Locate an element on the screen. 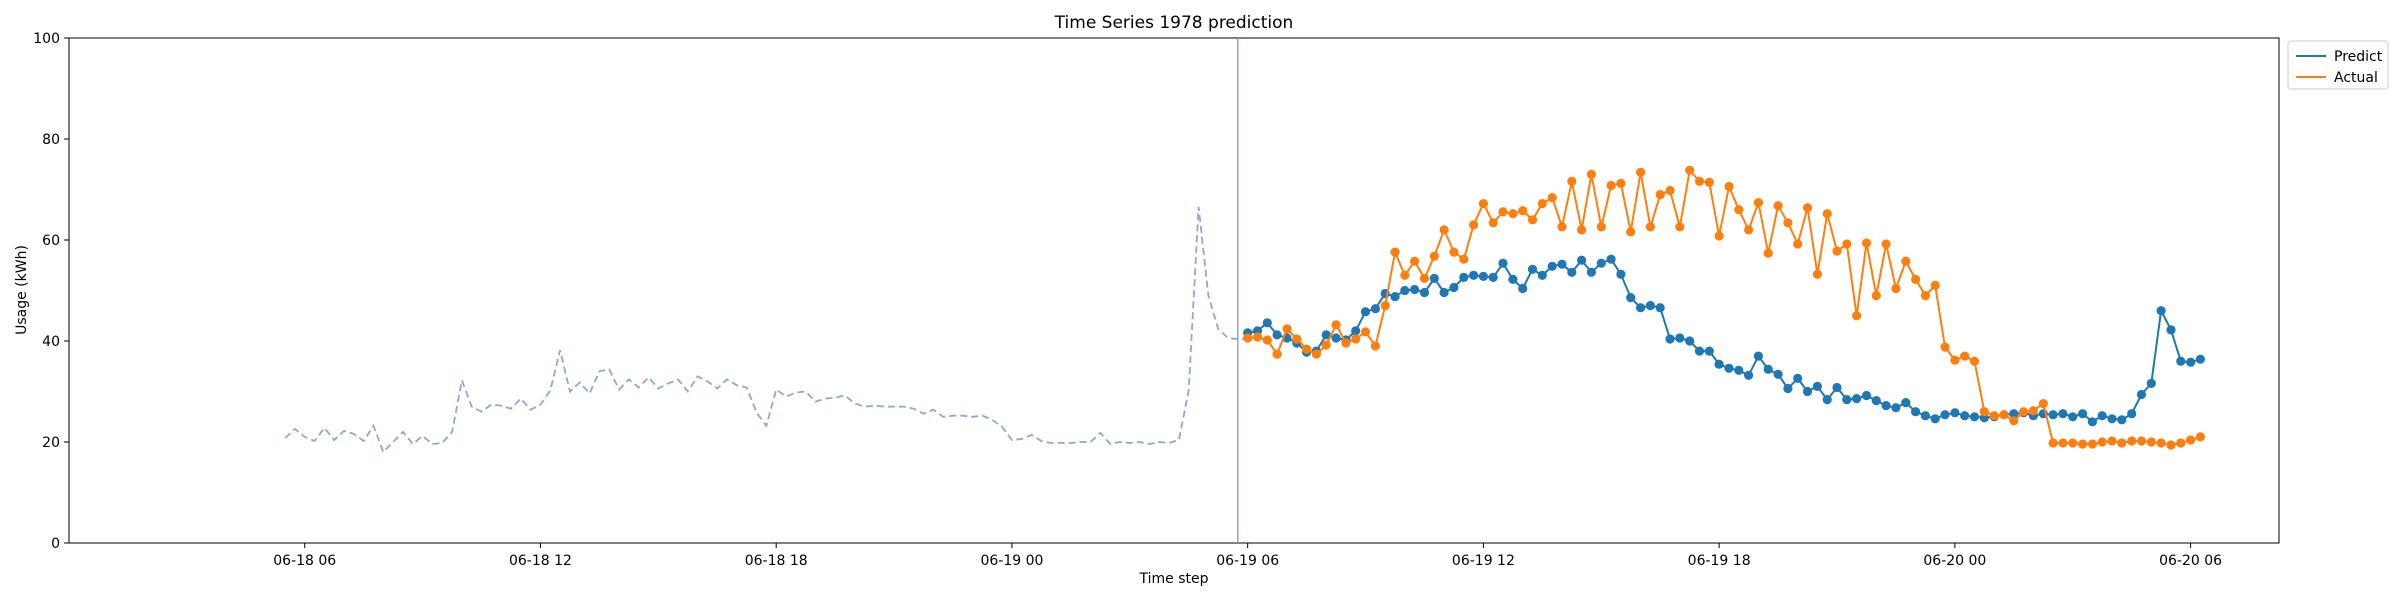 This screenshot has height=600, width=2400. legend-label-actual: Actual is located at coordinates (2356, 78).